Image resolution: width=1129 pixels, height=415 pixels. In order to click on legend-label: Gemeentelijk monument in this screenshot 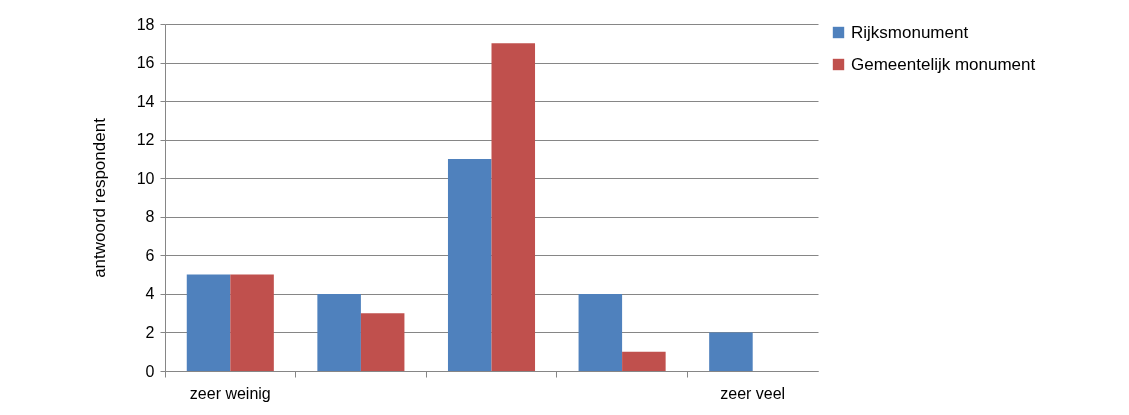, I will do `click(943, 64)`.